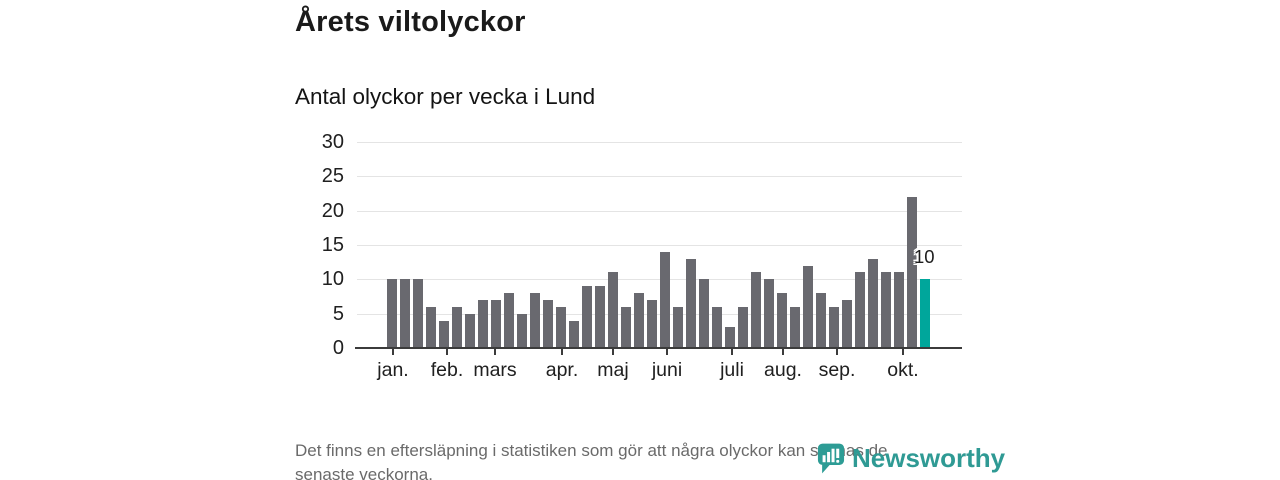 Image resolution: width=1280 pixels, height=480 pixels. Describe the element at coordinates (732, 352) in the screenshot. I see `x-tick-juli` at that location.